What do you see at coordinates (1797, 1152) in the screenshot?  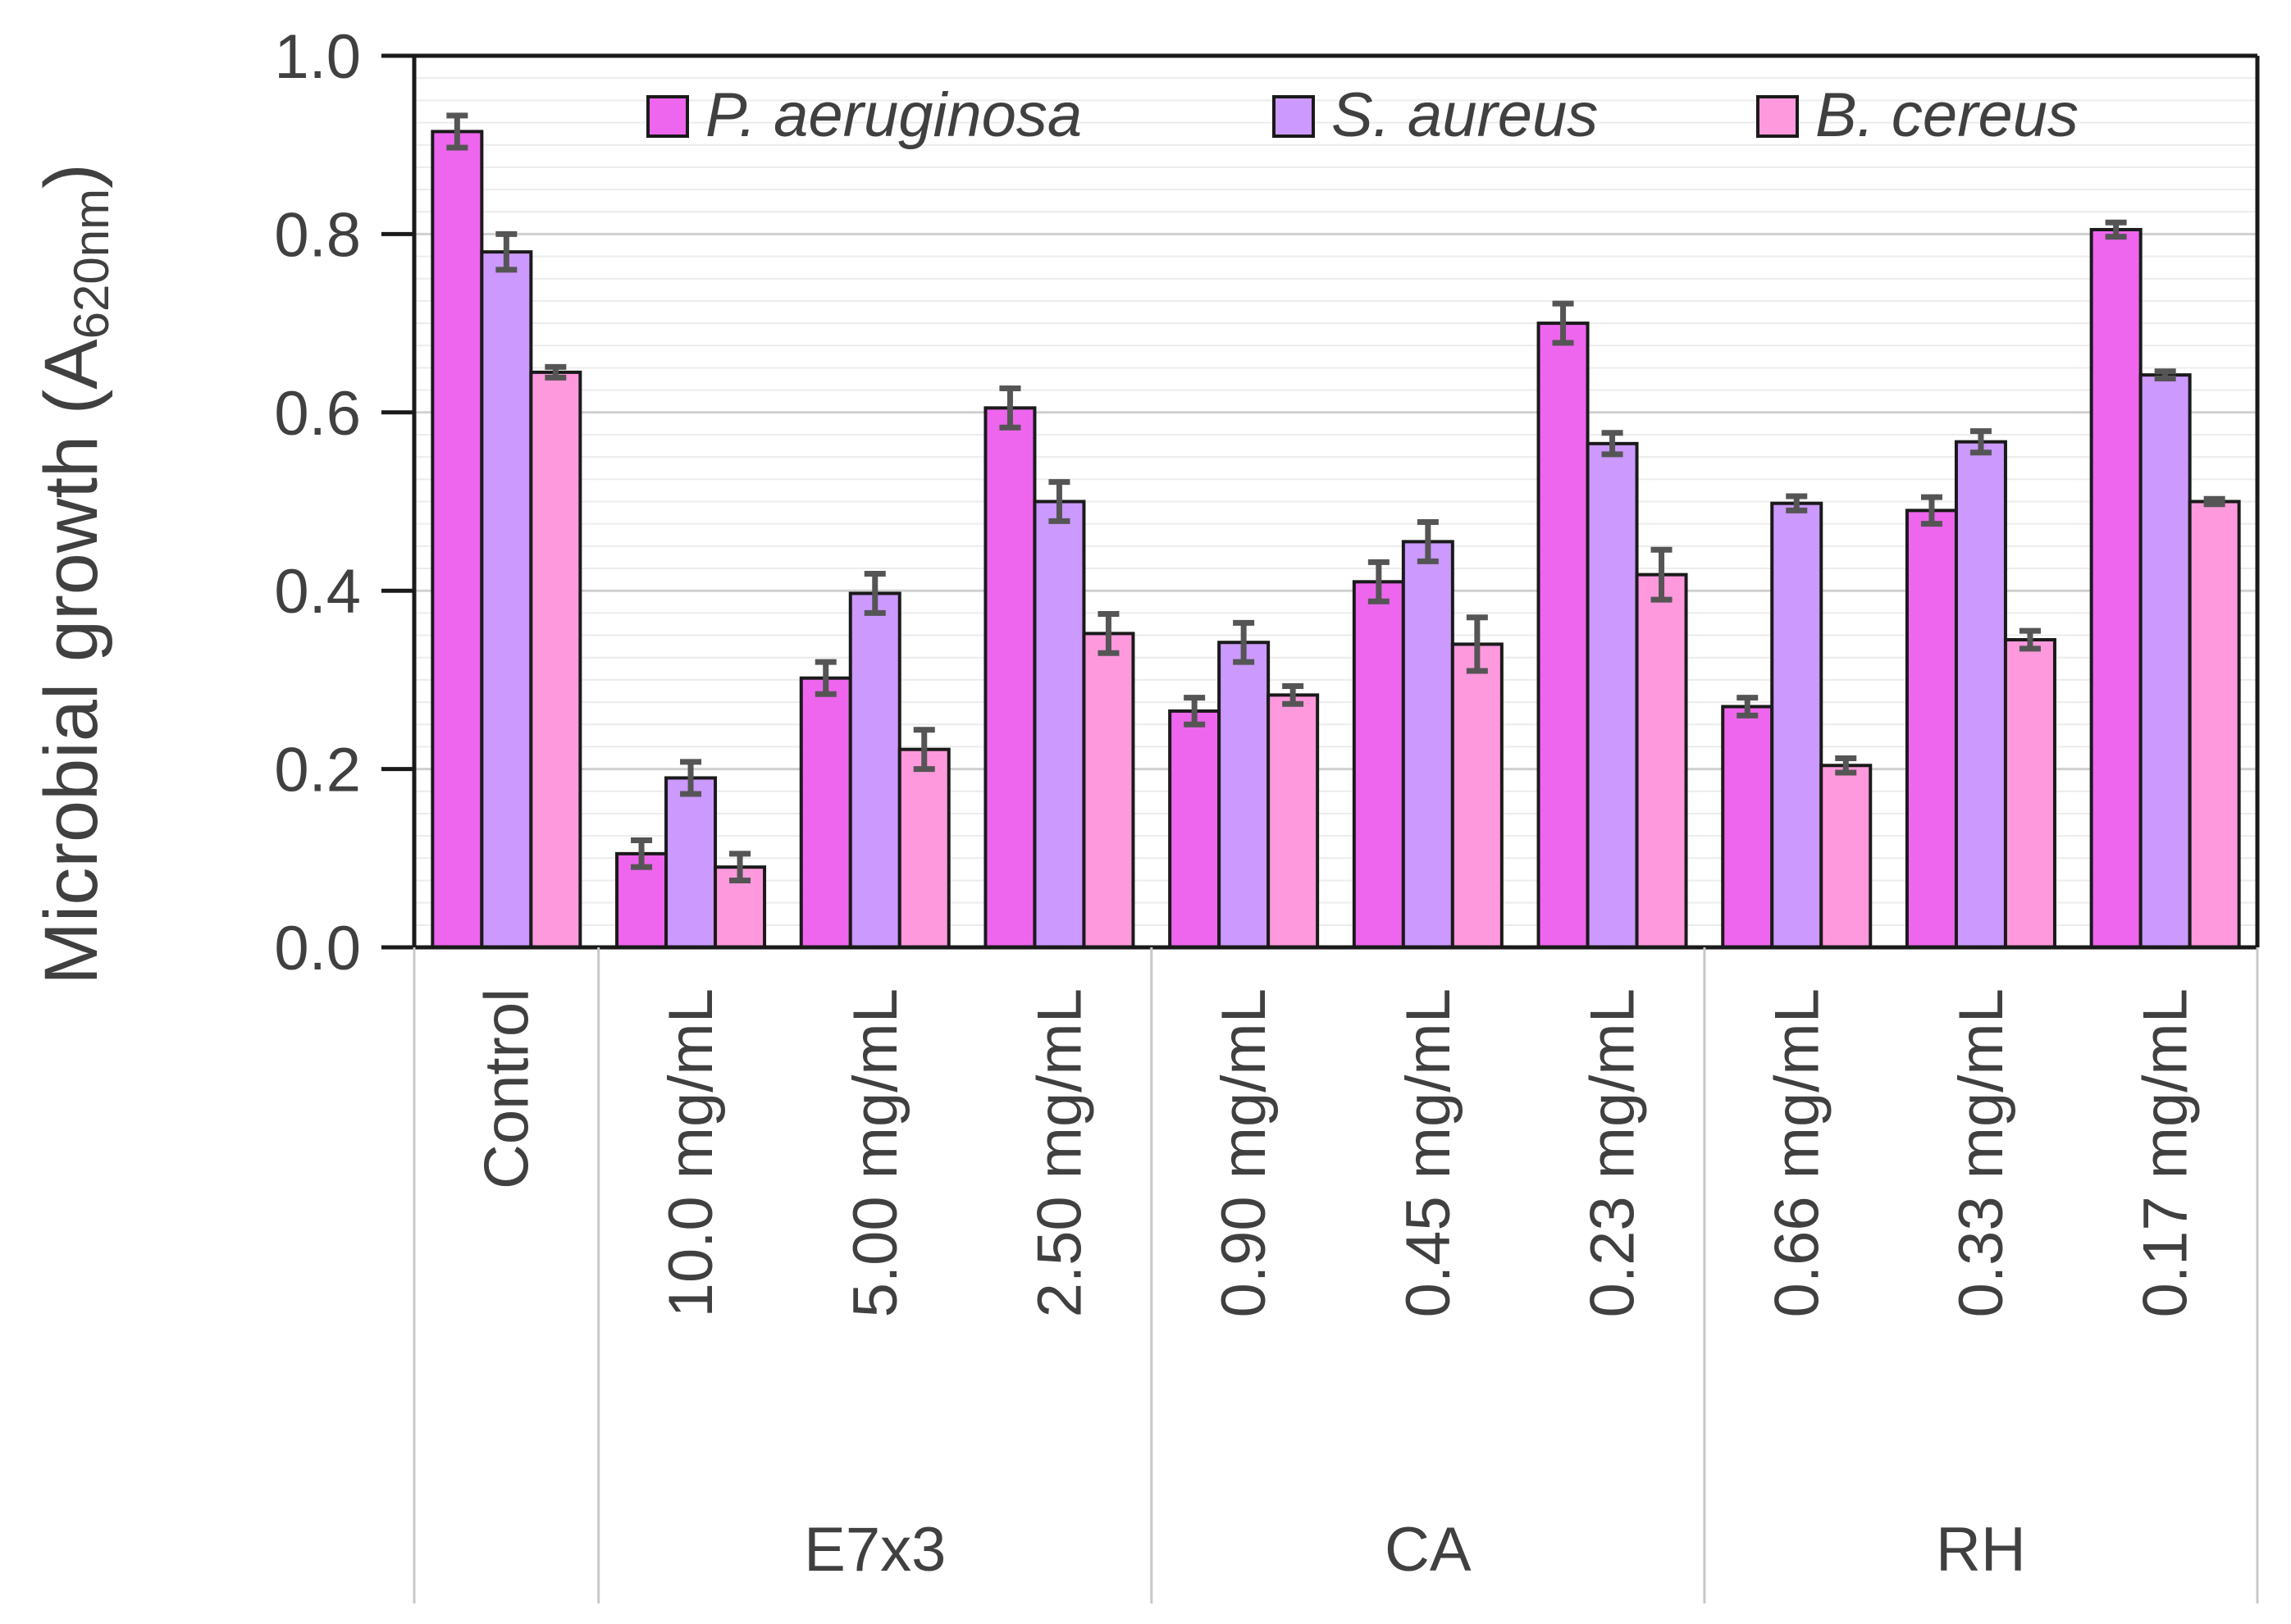 I see `x-category-label: 0.66 mg/mL` at bounding box center [1797, 1152].